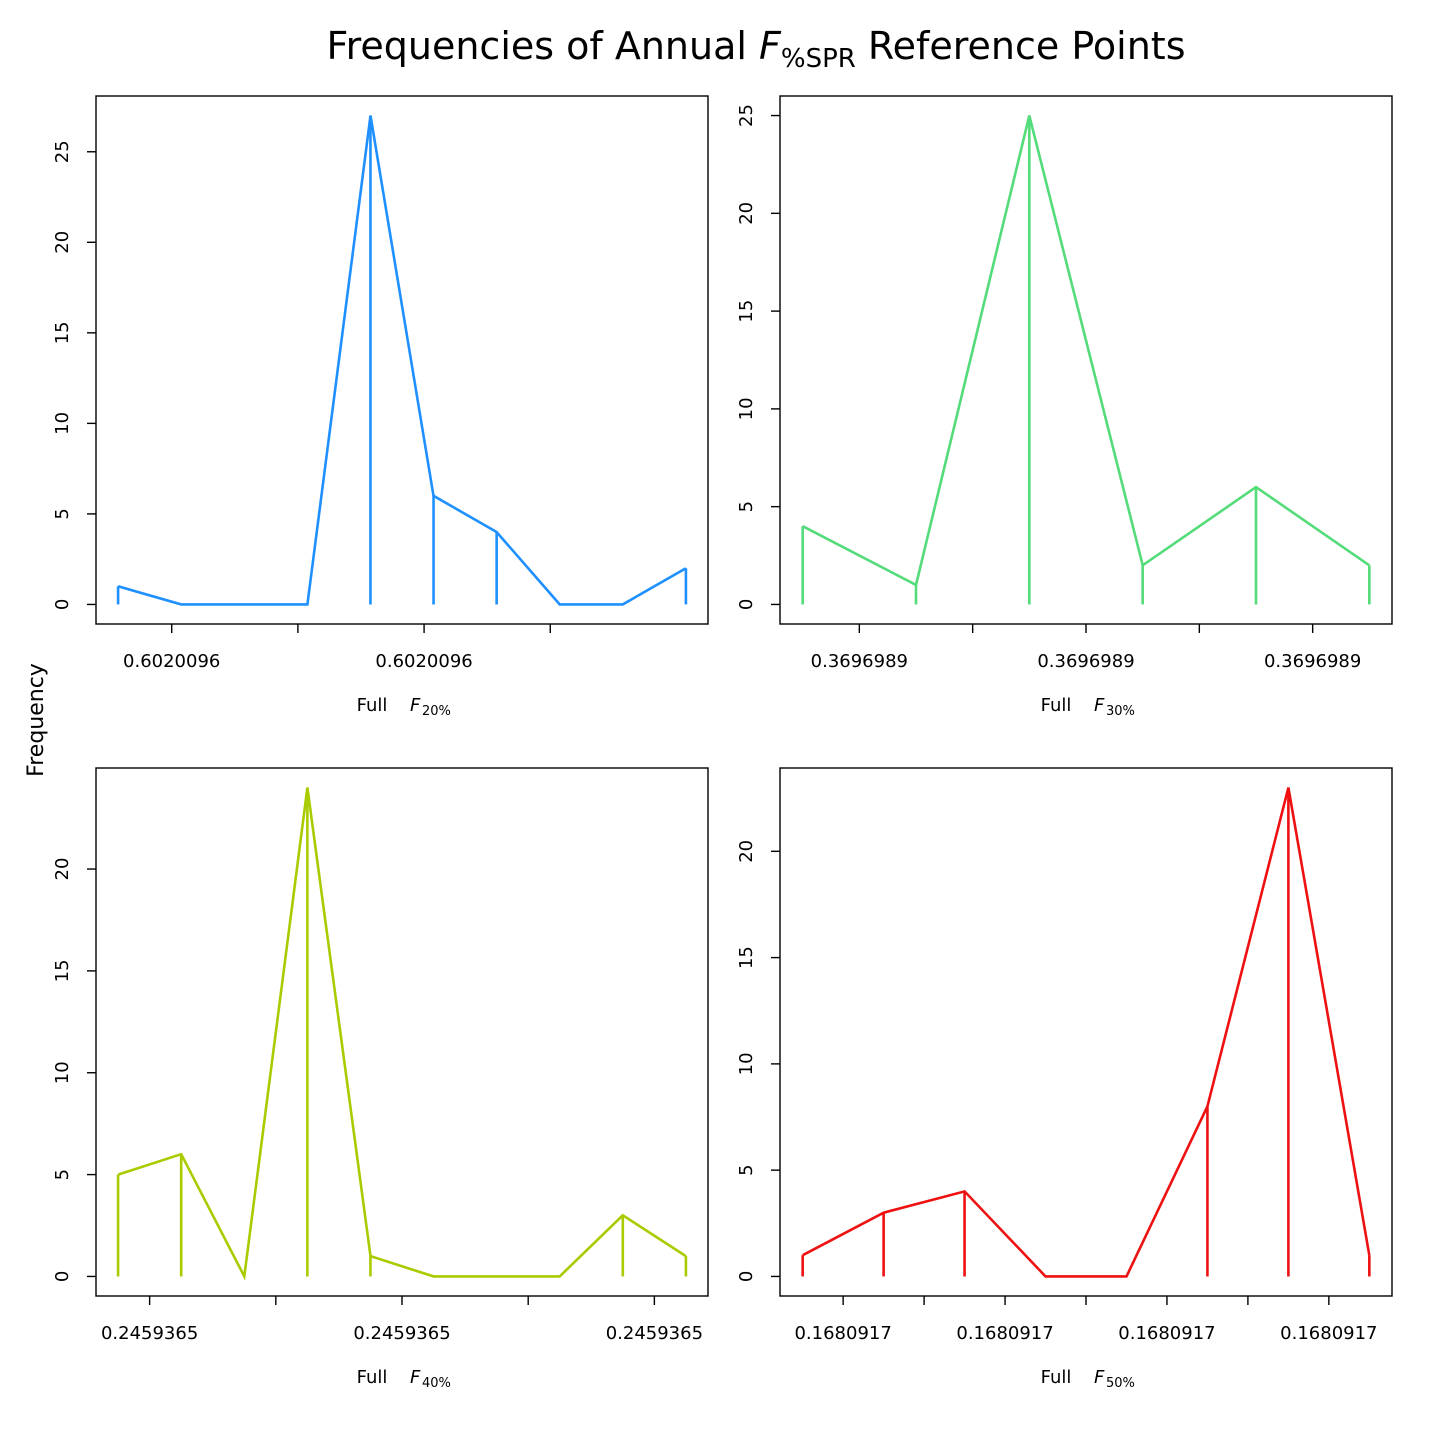  I want to click on x-axis-label-subscript: 30%, so click(1120, 711).